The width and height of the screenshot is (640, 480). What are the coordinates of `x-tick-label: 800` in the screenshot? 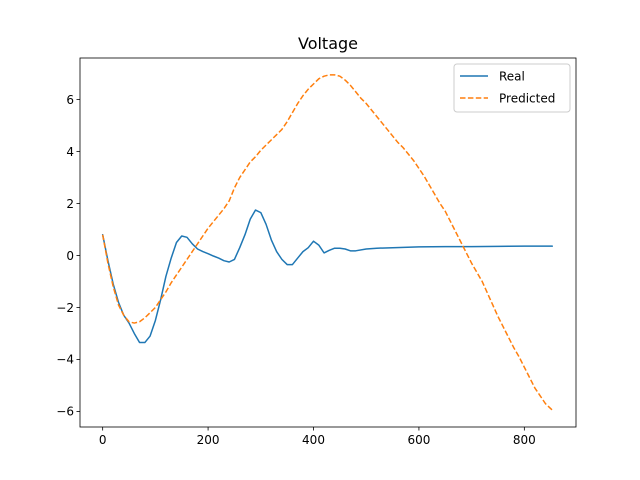 It's located at (524, 440).